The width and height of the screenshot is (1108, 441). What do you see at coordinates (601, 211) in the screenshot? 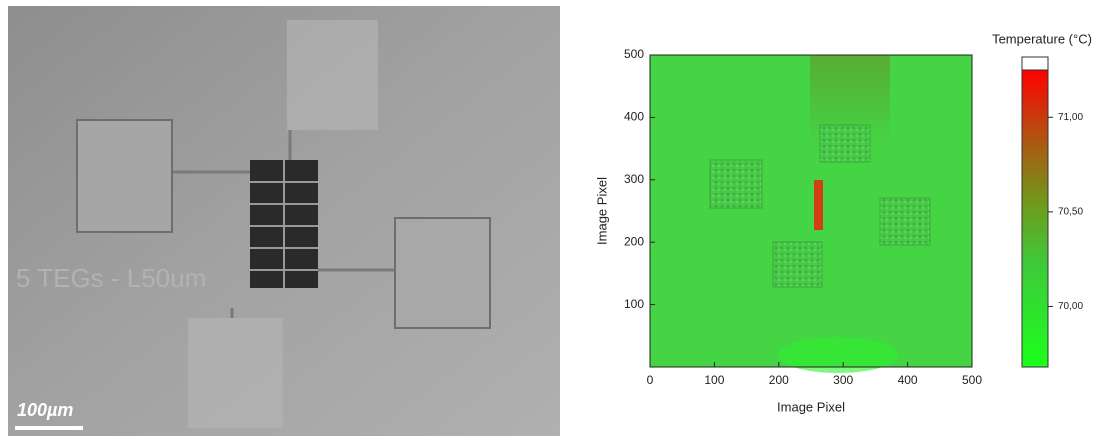
I see `y-axis-label: Image Pixel` at bounding box center [601, 211].